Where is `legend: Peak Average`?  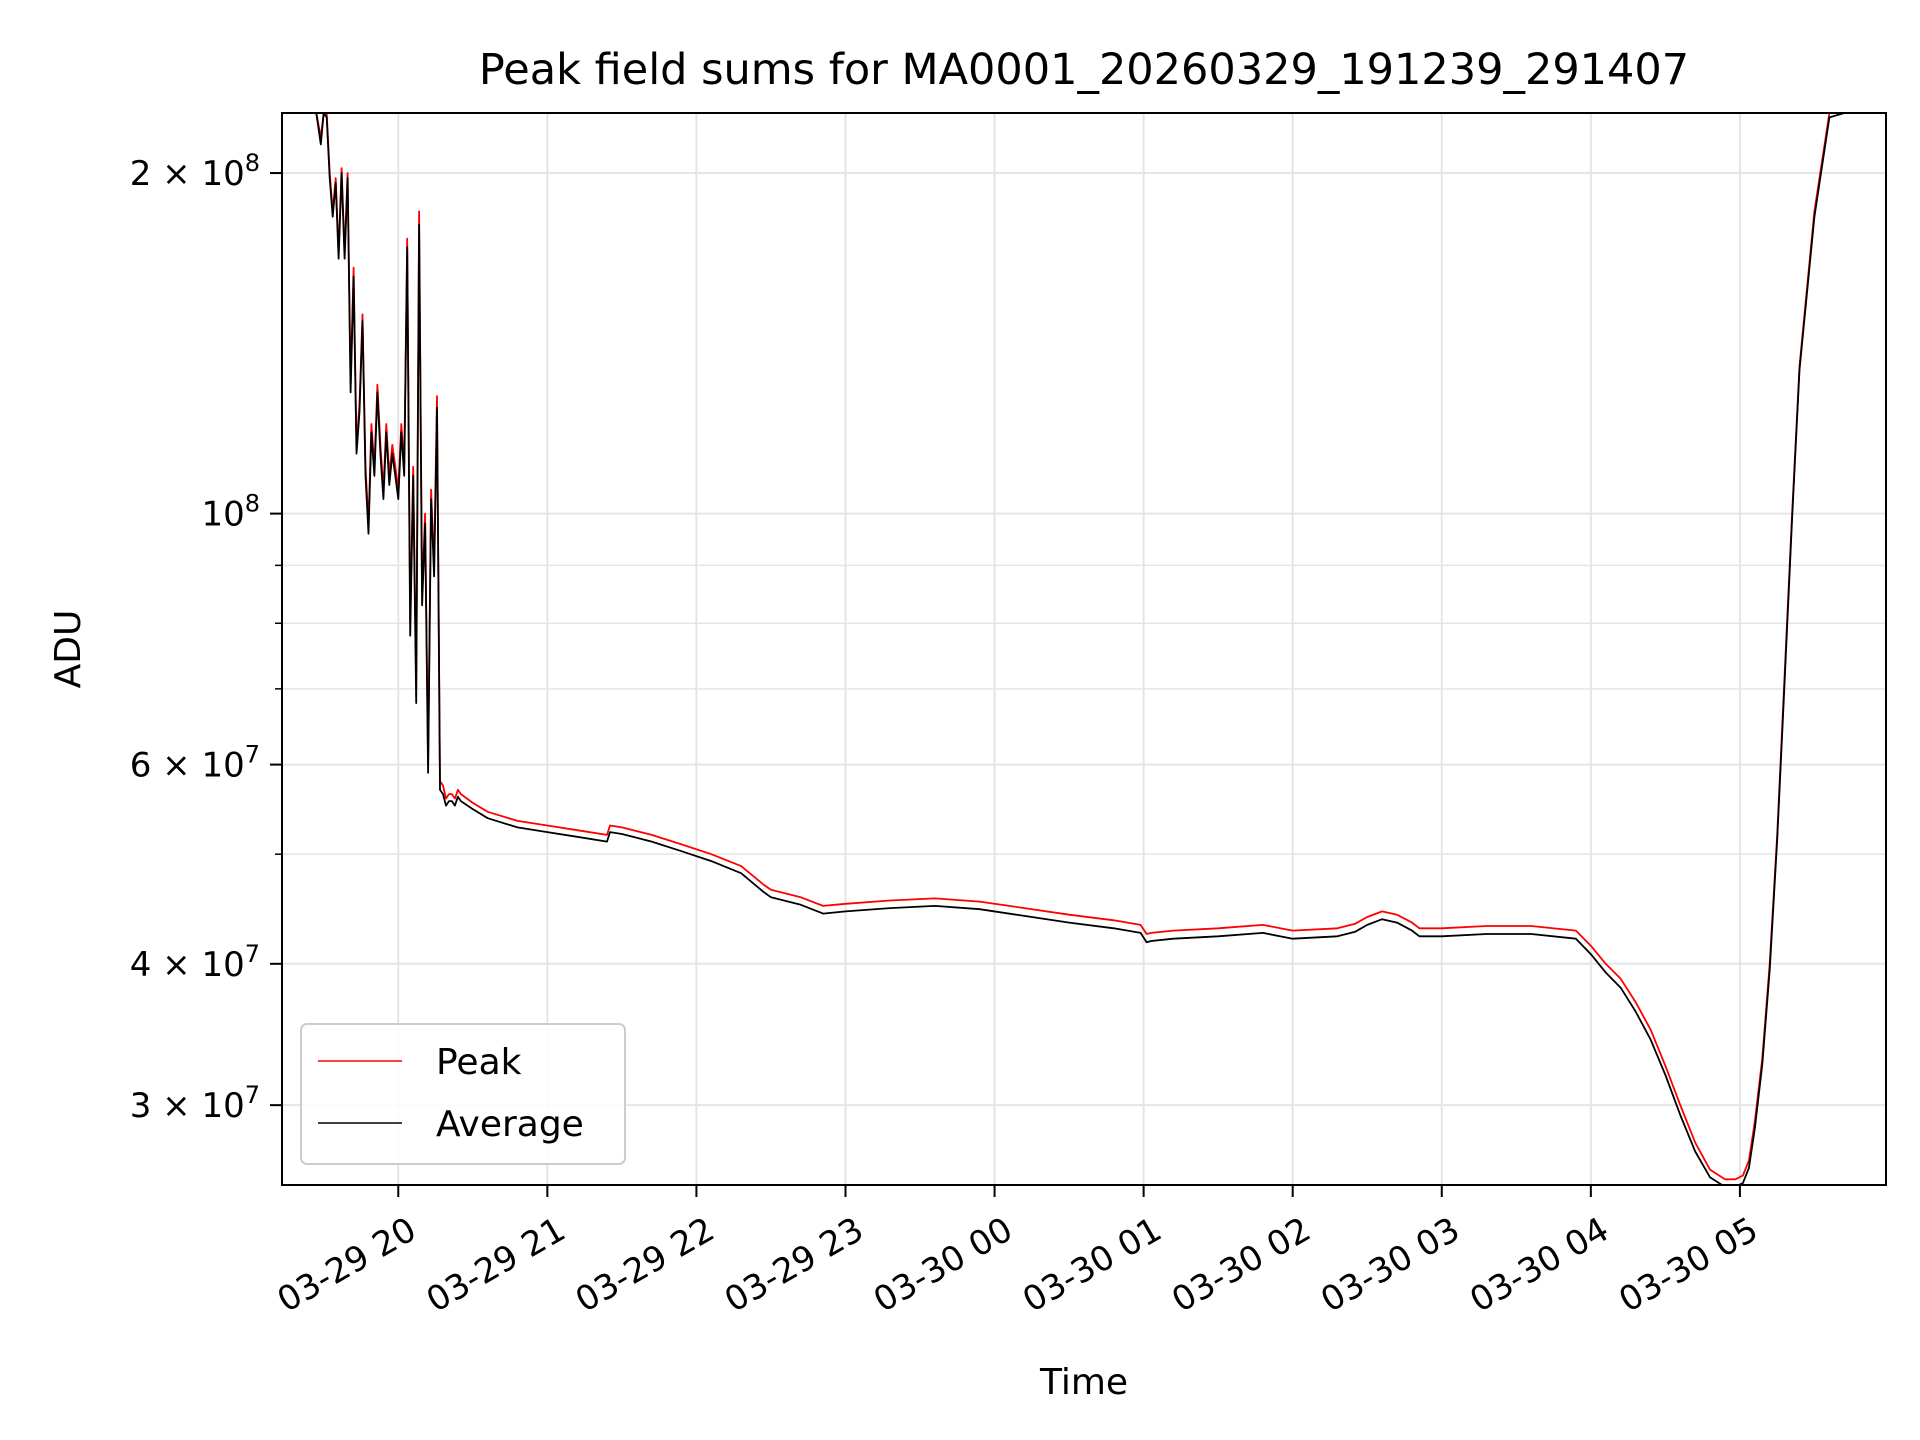 legend: Peak Average is located at coordinates (463, 1094).